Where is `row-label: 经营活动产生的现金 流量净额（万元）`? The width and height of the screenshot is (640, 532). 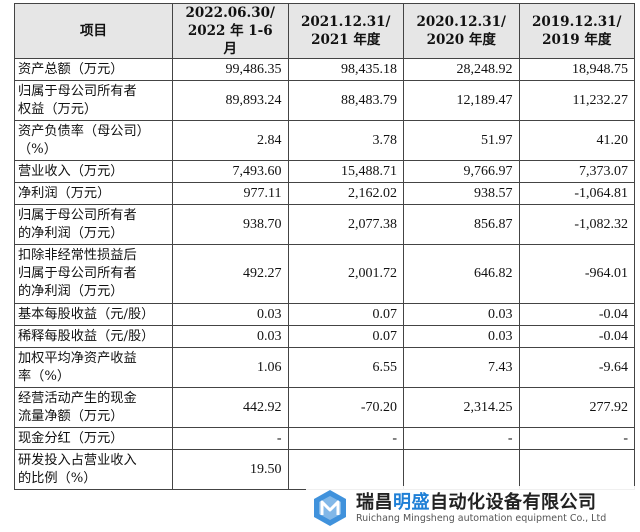 row-label: 经营活动产生的现金 流量净额（万元） is located at coordinates (93, 407).